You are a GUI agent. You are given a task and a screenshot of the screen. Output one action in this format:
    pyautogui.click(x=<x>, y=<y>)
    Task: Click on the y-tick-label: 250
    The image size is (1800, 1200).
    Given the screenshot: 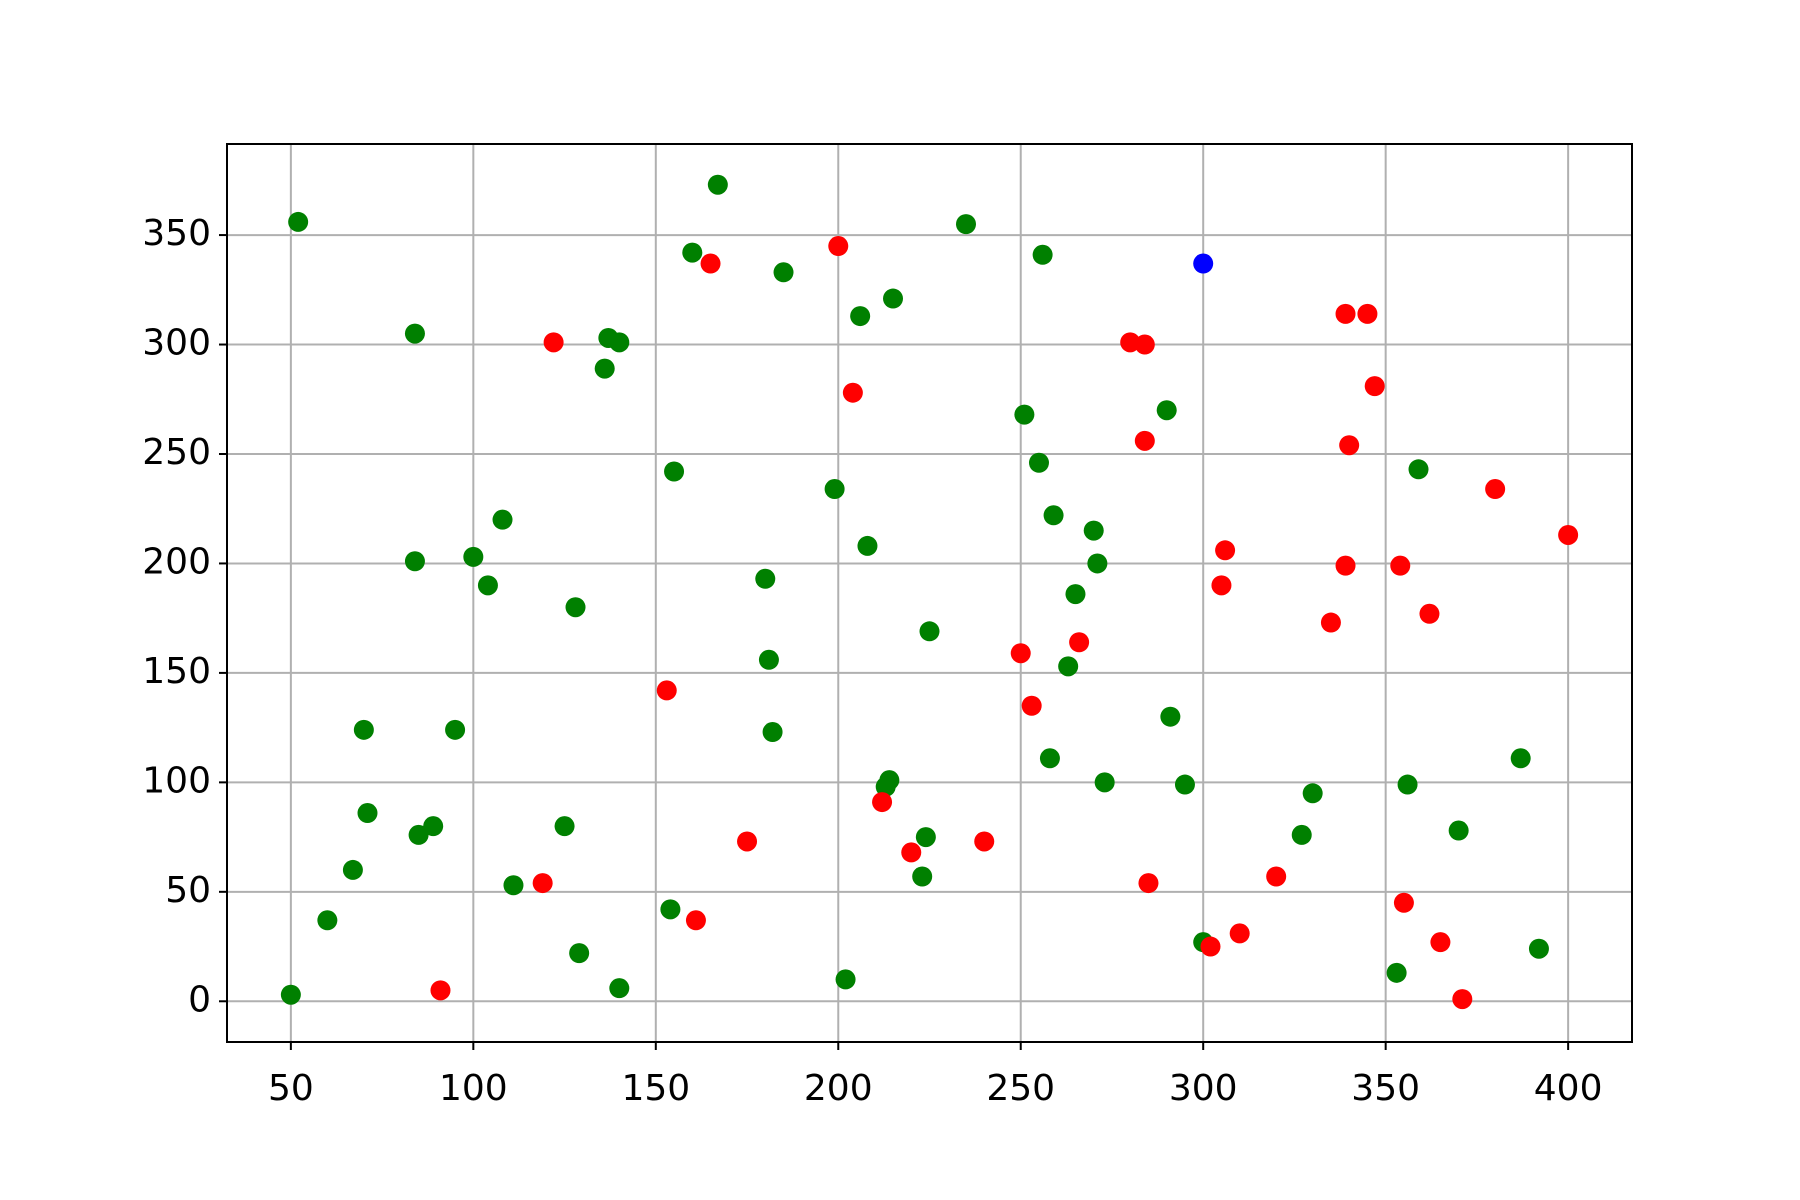 What is the action you would take?
    pyautogui.click(x=176, y=452)
    